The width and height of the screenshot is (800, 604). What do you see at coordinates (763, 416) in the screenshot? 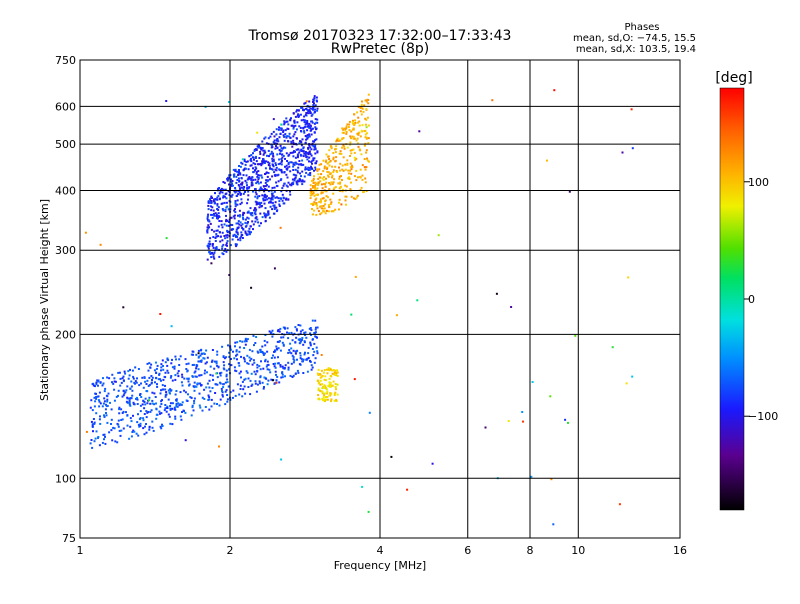
I see `colorbar-tick-label: −100` at bounding box center [763, 416].